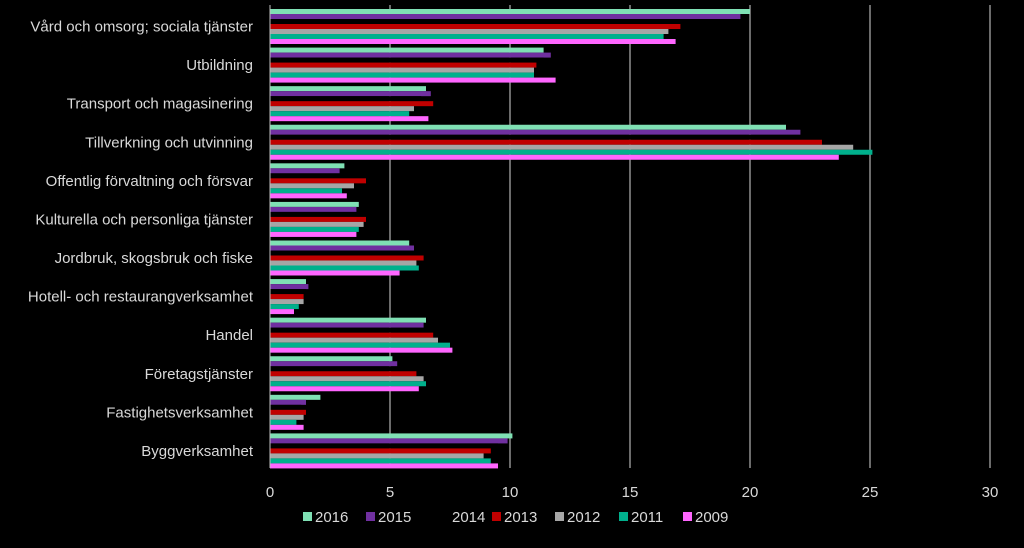  I want to click on legend: 2016 2015 2014 2013 2012 2011 2009, so click(515, 517).